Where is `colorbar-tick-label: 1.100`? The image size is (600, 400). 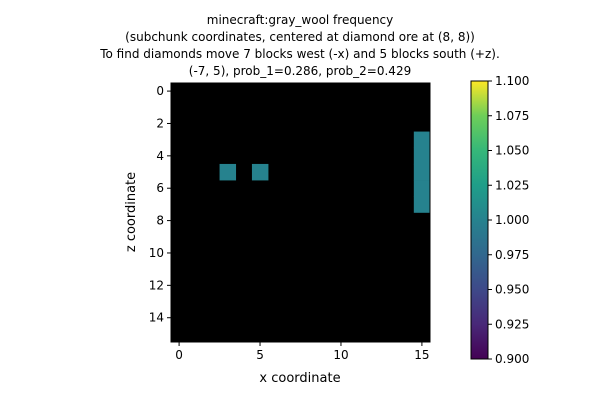 colorbar-tick-label: 1.100 is located at coordinates (512, 81).